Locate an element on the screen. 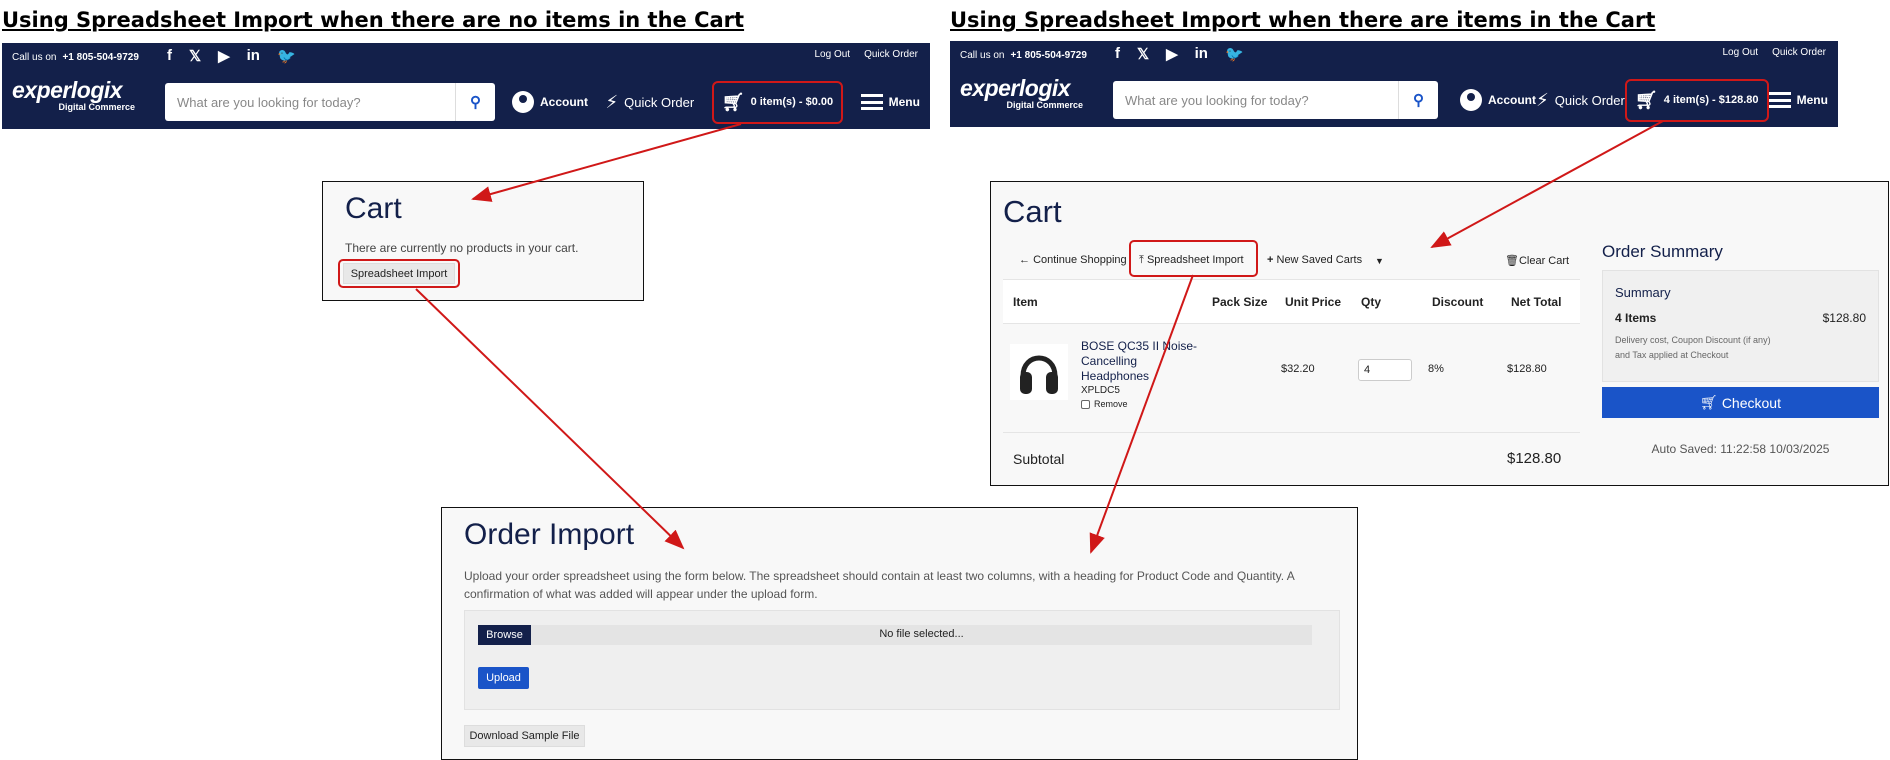 The width and height of the screenshot is (1890, 760). summary-total: $128.80 is located at coordinates (1844, 318).